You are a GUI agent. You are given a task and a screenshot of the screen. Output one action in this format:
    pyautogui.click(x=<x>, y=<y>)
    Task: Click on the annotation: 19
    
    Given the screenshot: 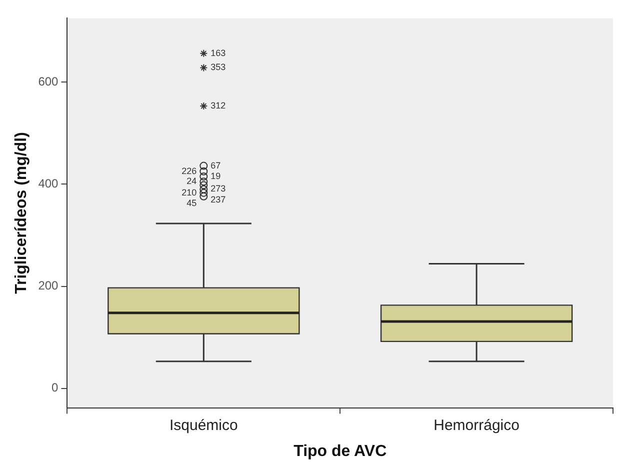 What is the action you would take?
    pyautogui.click(x=215, y=175)
    